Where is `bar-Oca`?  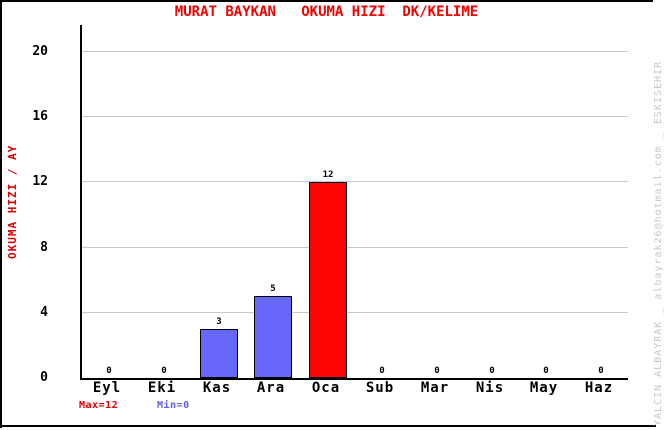 bar-Oca is located at coordinates (328, 280).